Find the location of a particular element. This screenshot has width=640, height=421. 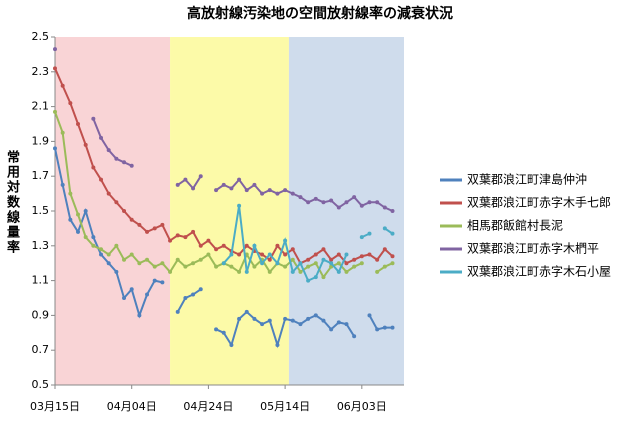

legend-label: 相馬郡飯館村長泥 is located at coordinates (515, 225).